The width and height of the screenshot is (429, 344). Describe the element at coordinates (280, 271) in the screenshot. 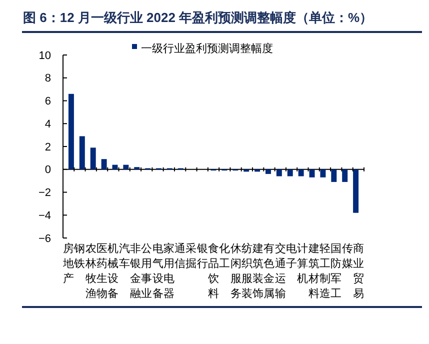

I see `x-tick-label: 交通运输` at that location.